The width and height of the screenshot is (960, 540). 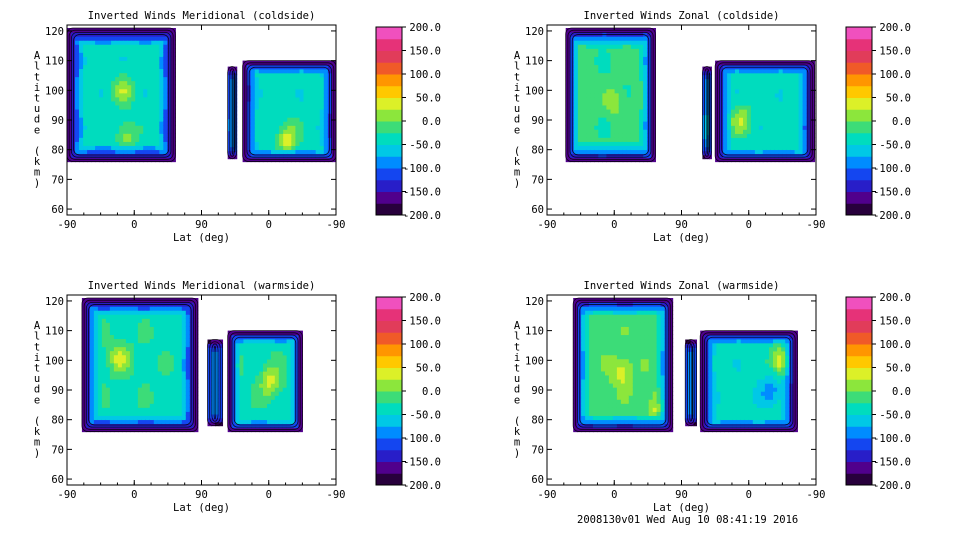 What do you see at coordinates (682, 286) in the screenshot?
I see `panel-title: Inverted Winds Zonal (warmside)` at bounding box center [682, 286].